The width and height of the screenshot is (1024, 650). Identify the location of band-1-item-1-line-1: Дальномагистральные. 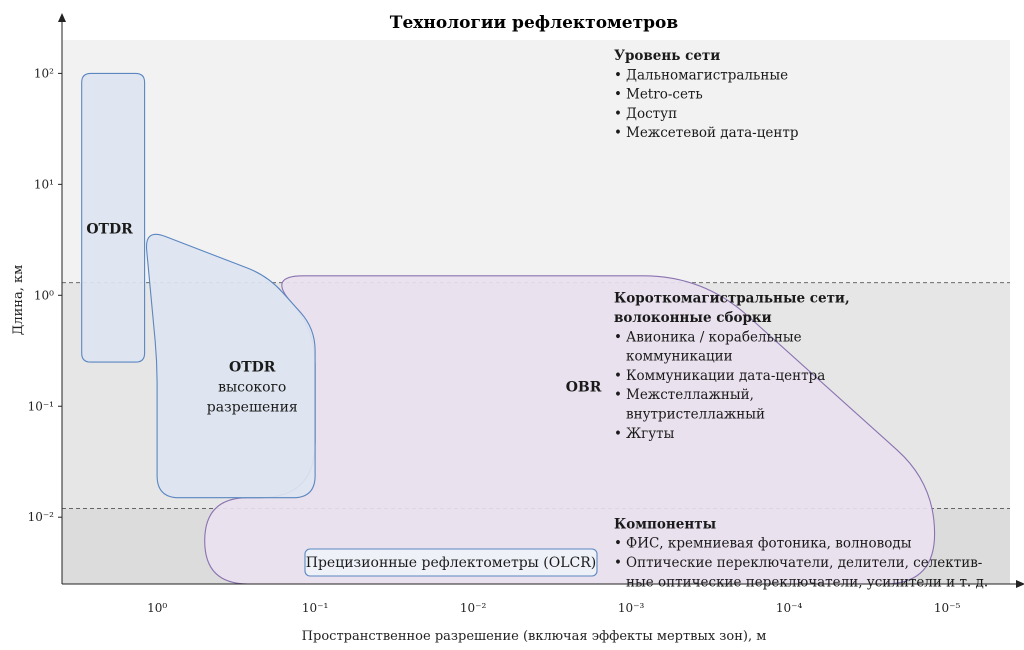
(707, 75).